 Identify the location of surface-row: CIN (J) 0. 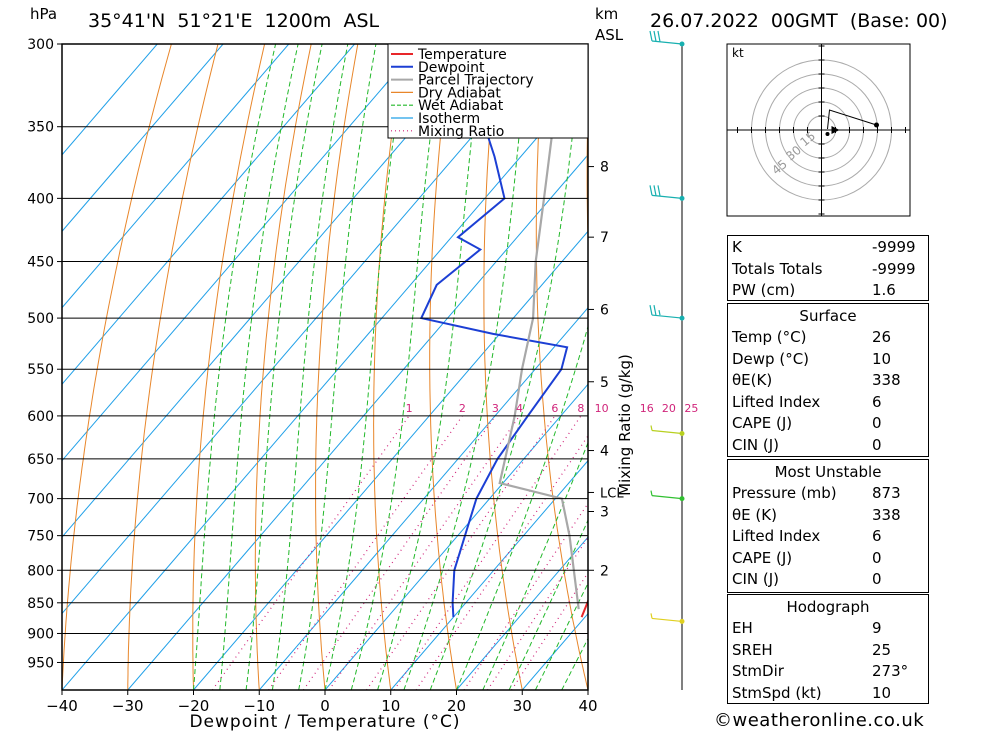
(828, 445).